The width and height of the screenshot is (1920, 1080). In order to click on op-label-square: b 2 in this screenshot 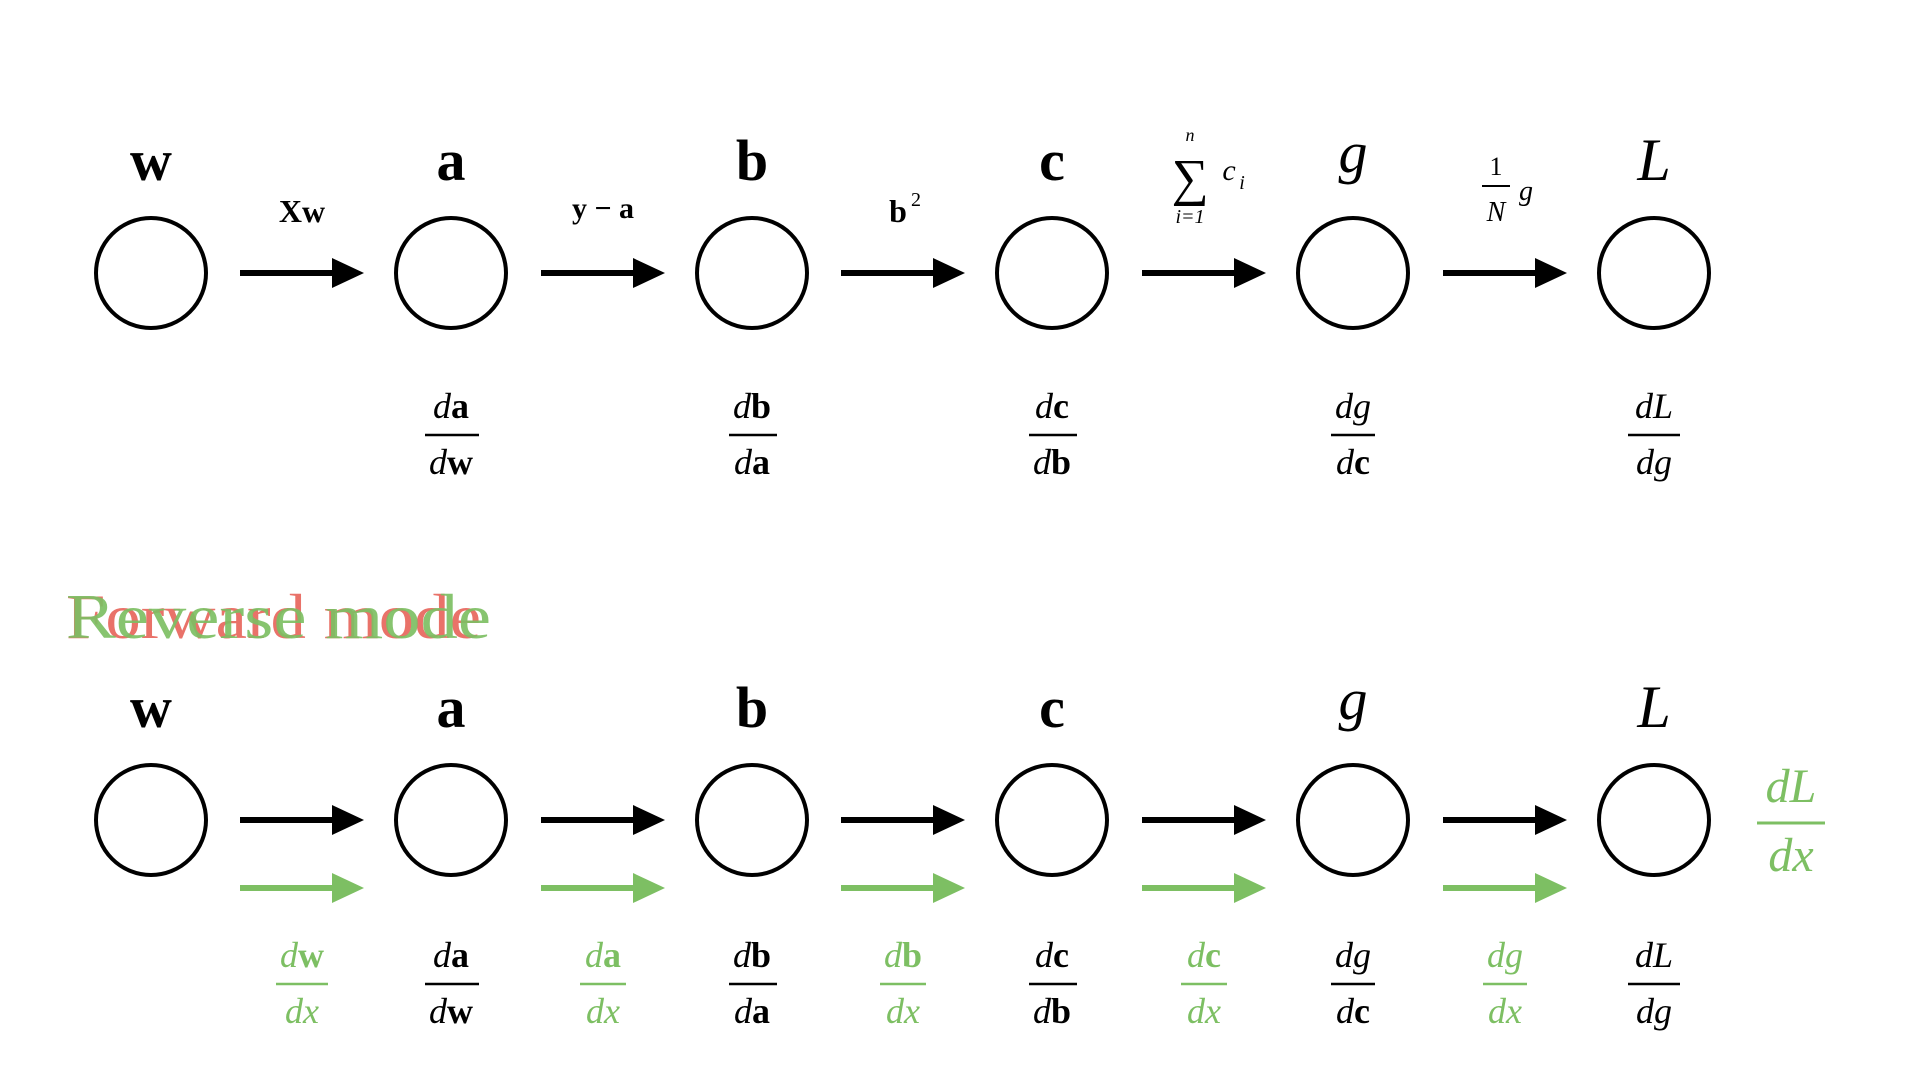, I will do `click(905, 209)`.